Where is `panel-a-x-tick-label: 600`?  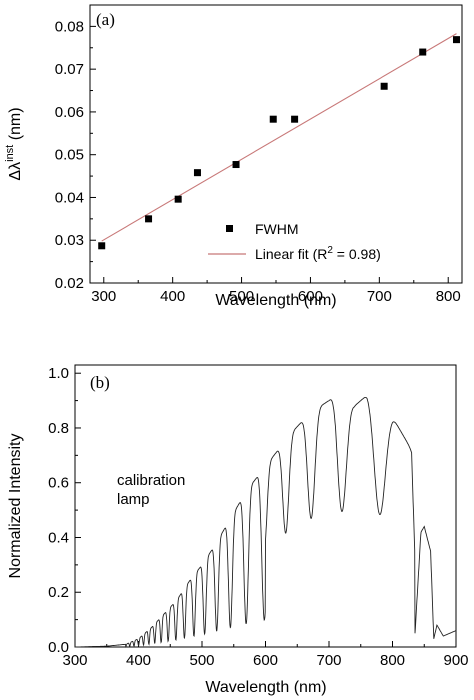
panel-a-x-tick-label: 600 is located at coordinates (310, 296).